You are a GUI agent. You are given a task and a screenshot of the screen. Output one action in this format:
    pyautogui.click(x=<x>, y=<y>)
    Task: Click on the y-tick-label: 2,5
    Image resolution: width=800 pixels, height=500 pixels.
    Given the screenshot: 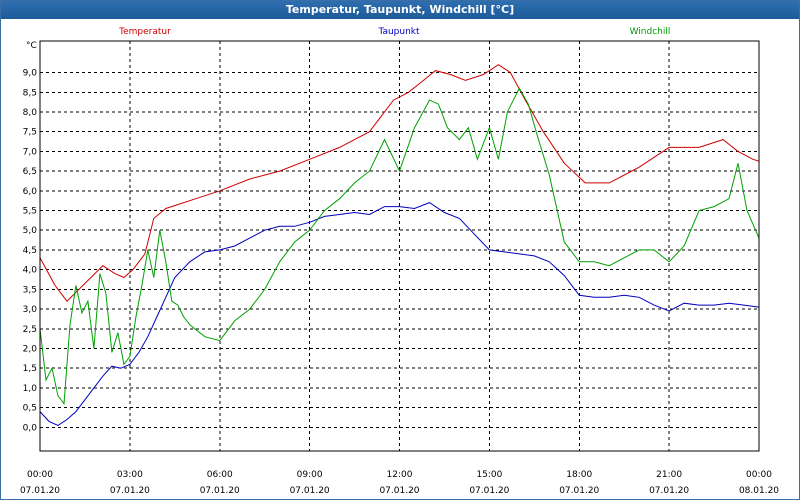 What is the action you would take?
    pyautogui.click(x=30, y=330)
    